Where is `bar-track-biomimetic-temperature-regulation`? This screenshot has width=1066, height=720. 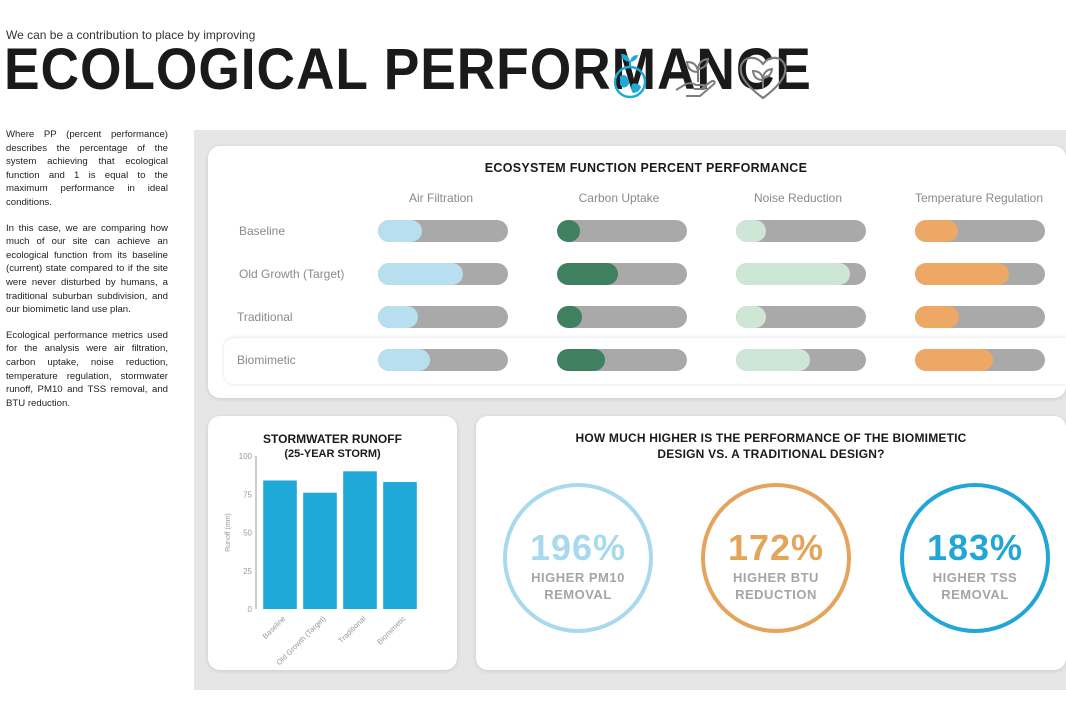
bar-track-biomimetic-temperature-regulation is located at coordinates (980, 360).